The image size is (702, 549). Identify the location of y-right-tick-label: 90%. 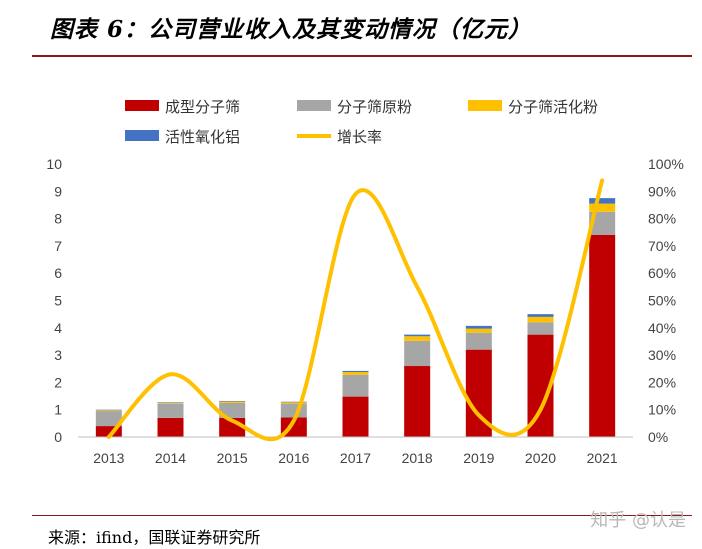
(662, 191).